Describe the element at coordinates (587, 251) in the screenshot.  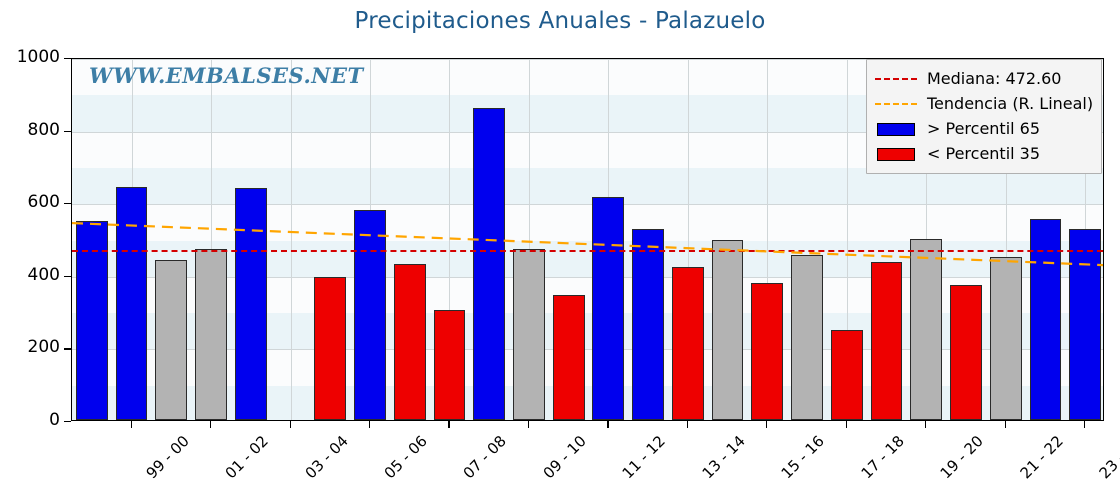
I see `median-line` at that location.